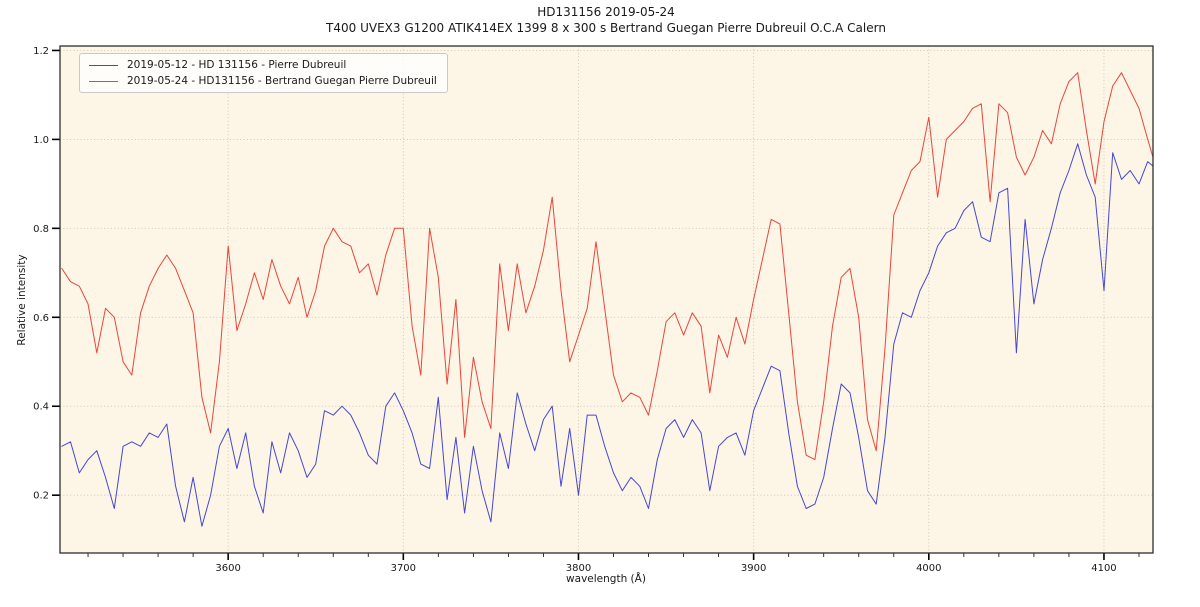 The width and height of the screenshot is (1200, 607). I want to click on y-tick-label: 0.2, so click(41, 496).